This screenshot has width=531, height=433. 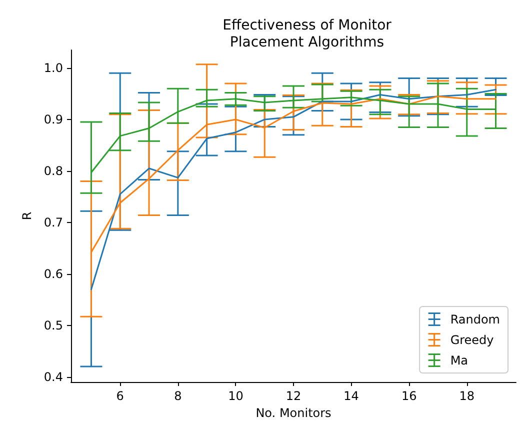 I want to click on x-tick-label: 10, so click(x=236, y=396).